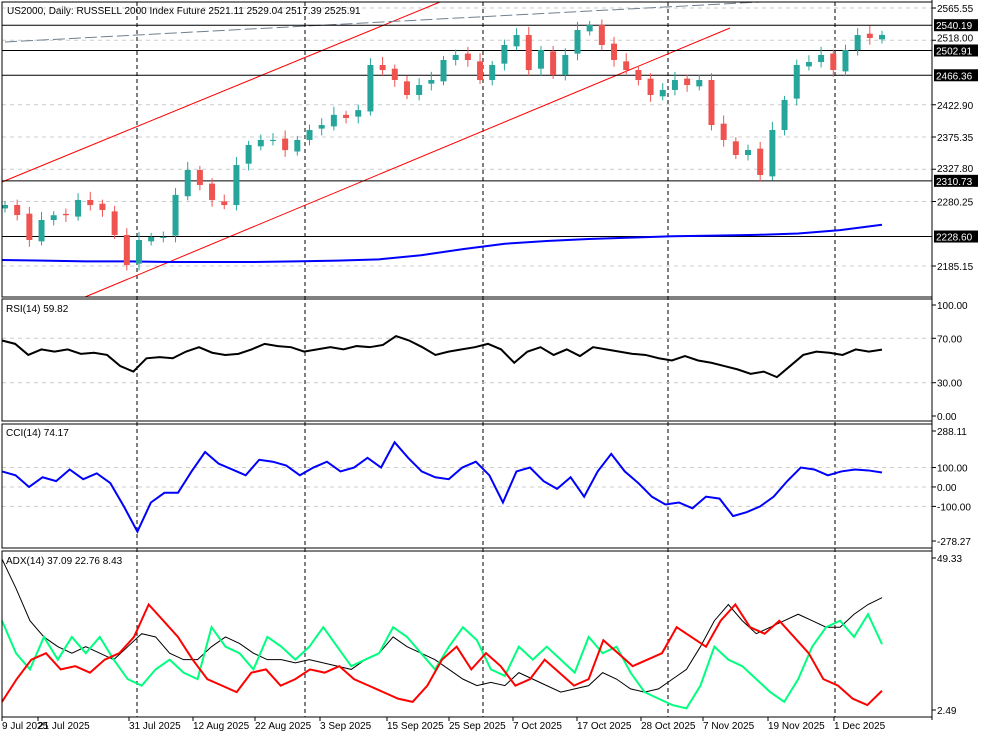 The image size is (983, 737). Describe the element at coordinates (537, 726) in the screenshot. I see `x-tick-label: 7 Oct 2025` at that location.